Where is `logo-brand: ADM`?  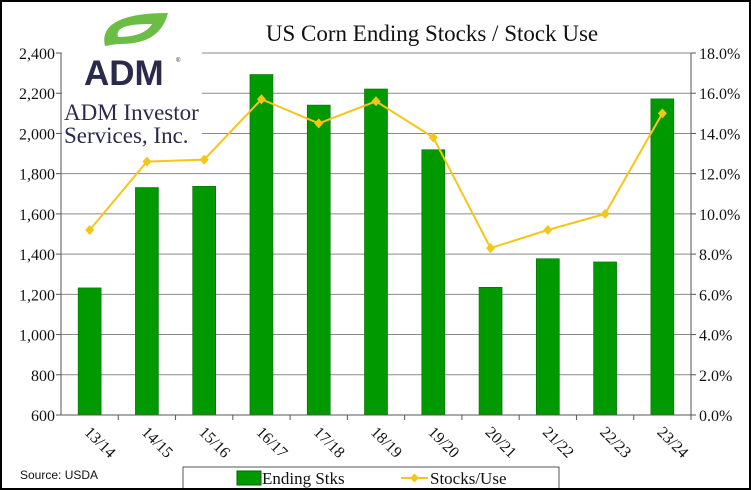
logo-brand: ADM is located at coordinates (124, 73).